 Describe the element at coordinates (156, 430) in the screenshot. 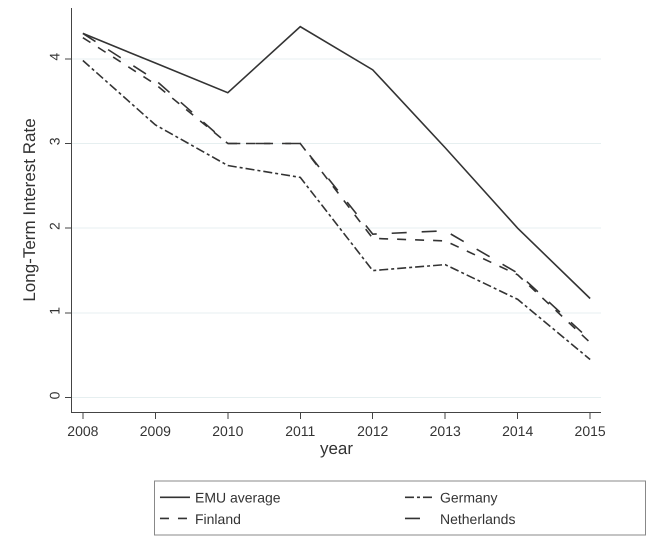

I see `x-tick-label: 2009` at that location.